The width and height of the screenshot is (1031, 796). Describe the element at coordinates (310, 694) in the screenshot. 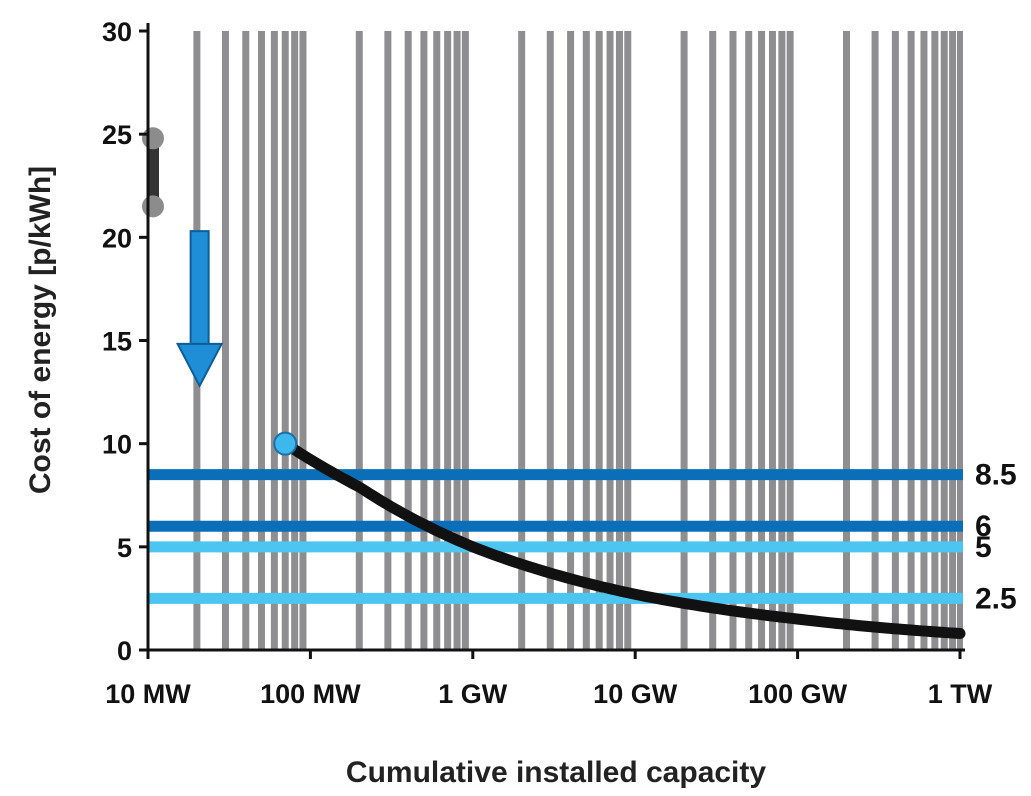

I see `x-tick-label: 100 MW` at that location.